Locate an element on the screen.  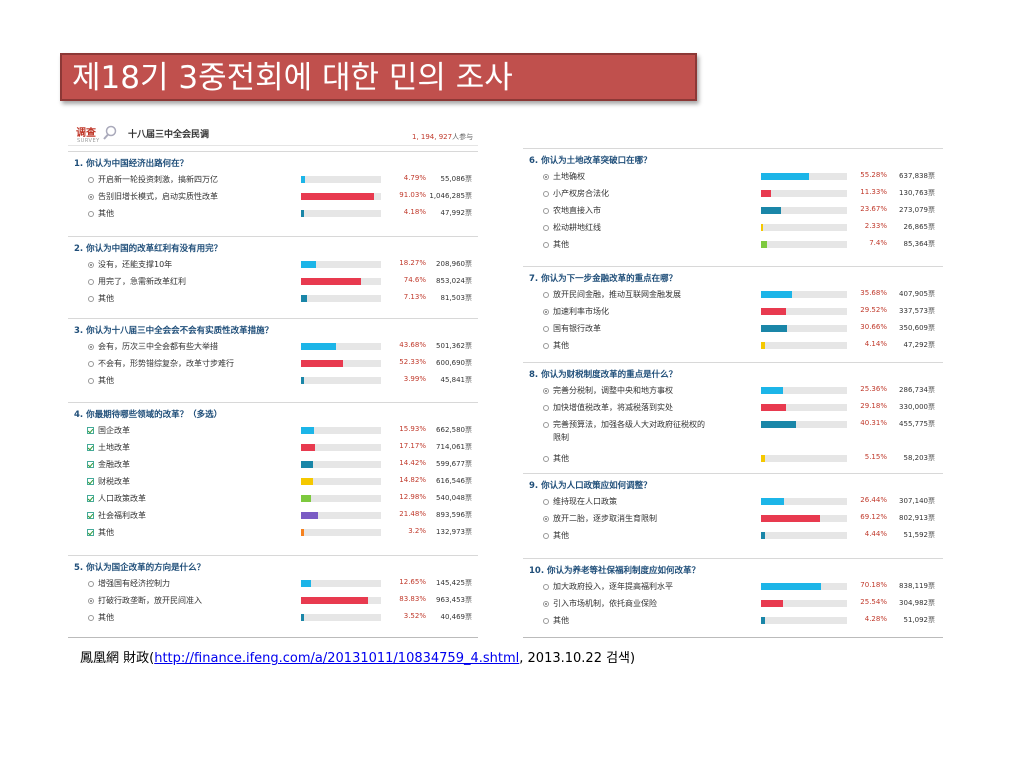
option-row: 土地改革 17.17% 714,061票 is located at coordinates (273, 449).